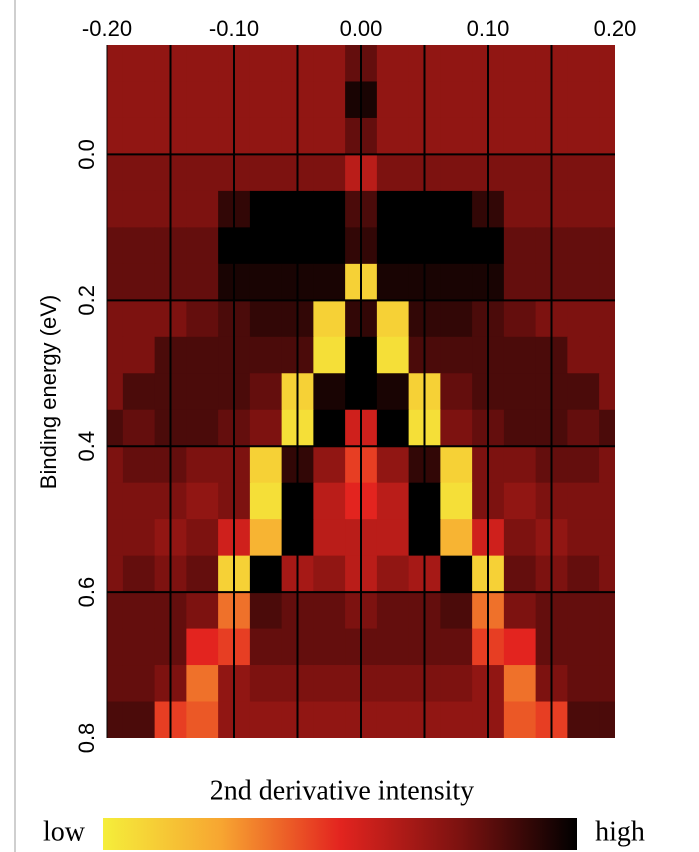 This screenshot has height=852, width=699. Describe the element at coordinates (342, 790) in the screenshot. I see `colorbar-label: 2nd derivative intensity` at that location.